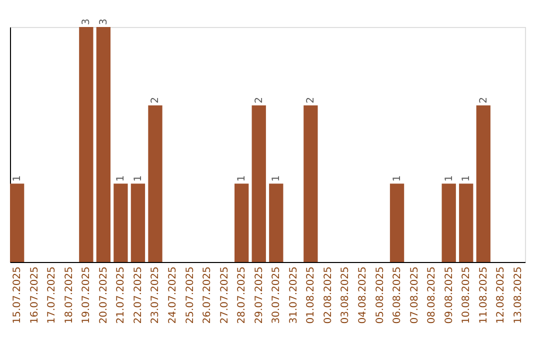 This screenshot has height=340, width=540. What do you see at coordinates (173, 295) in the screenshot?
I see `x-tick-label: 24.07.2025` at bounding box center [173, 295].